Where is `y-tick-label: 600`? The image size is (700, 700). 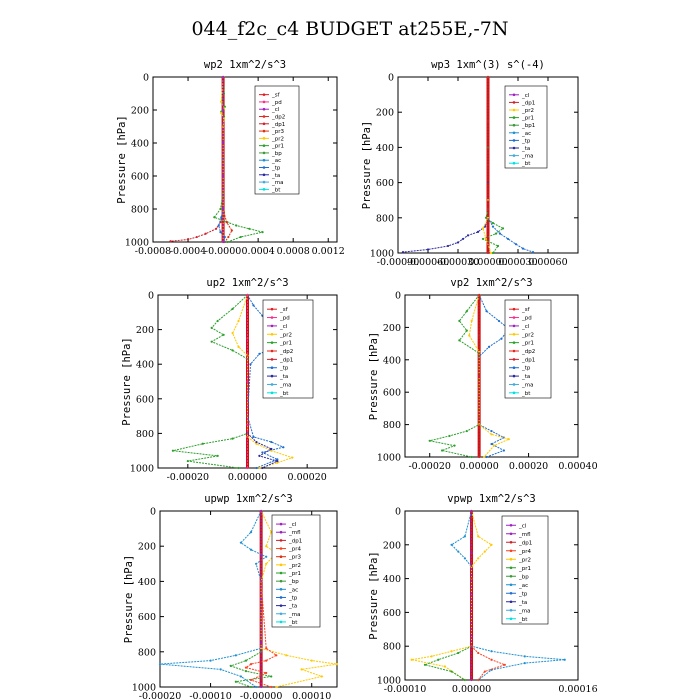
y-tick-label: 600 is located at coordinates (147, 617).